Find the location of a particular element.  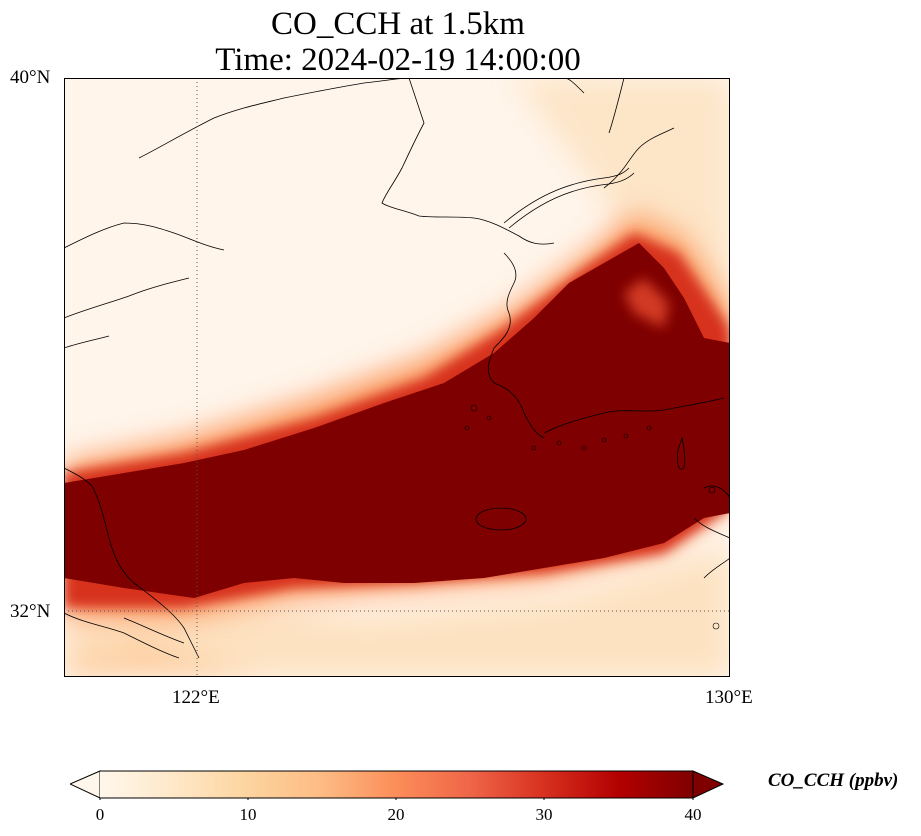

colorbar-extend-max is located at coordinates (708, 784).